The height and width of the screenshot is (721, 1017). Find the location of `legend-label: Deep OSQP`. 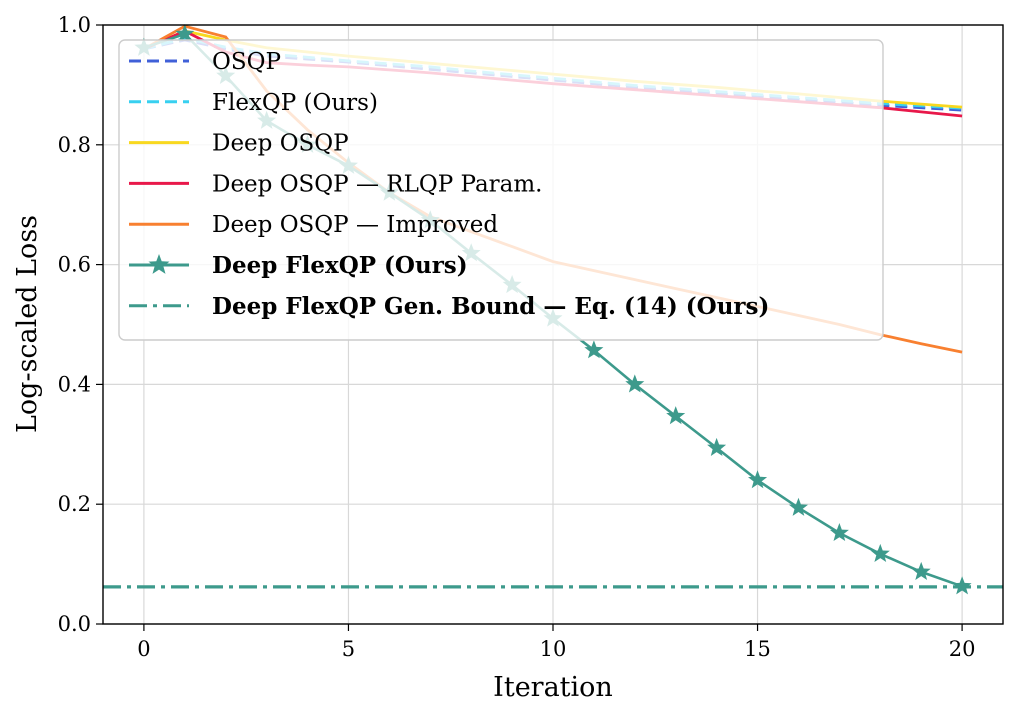

legend-label: Deep OSQP is located at coordinates (280, 144).